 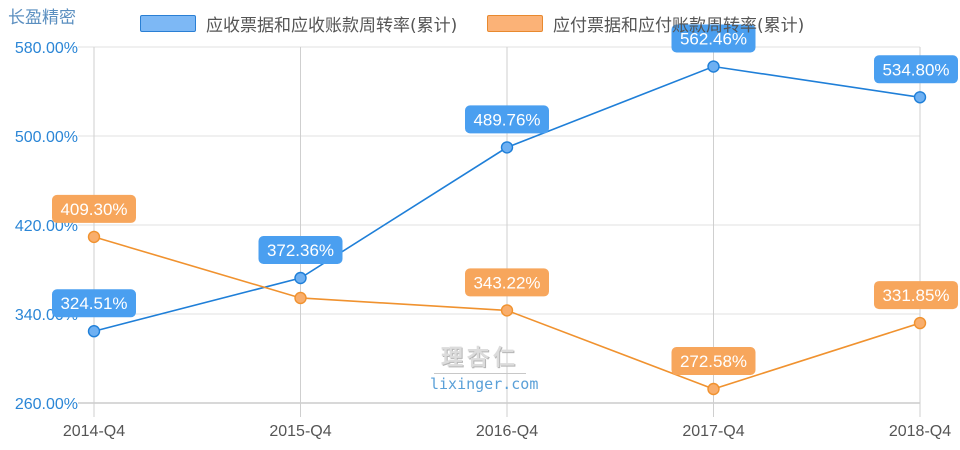 I want to click on y-axis: 260.00%340.00%420.00%500.00%580.00%, so click(x=46, y=226).